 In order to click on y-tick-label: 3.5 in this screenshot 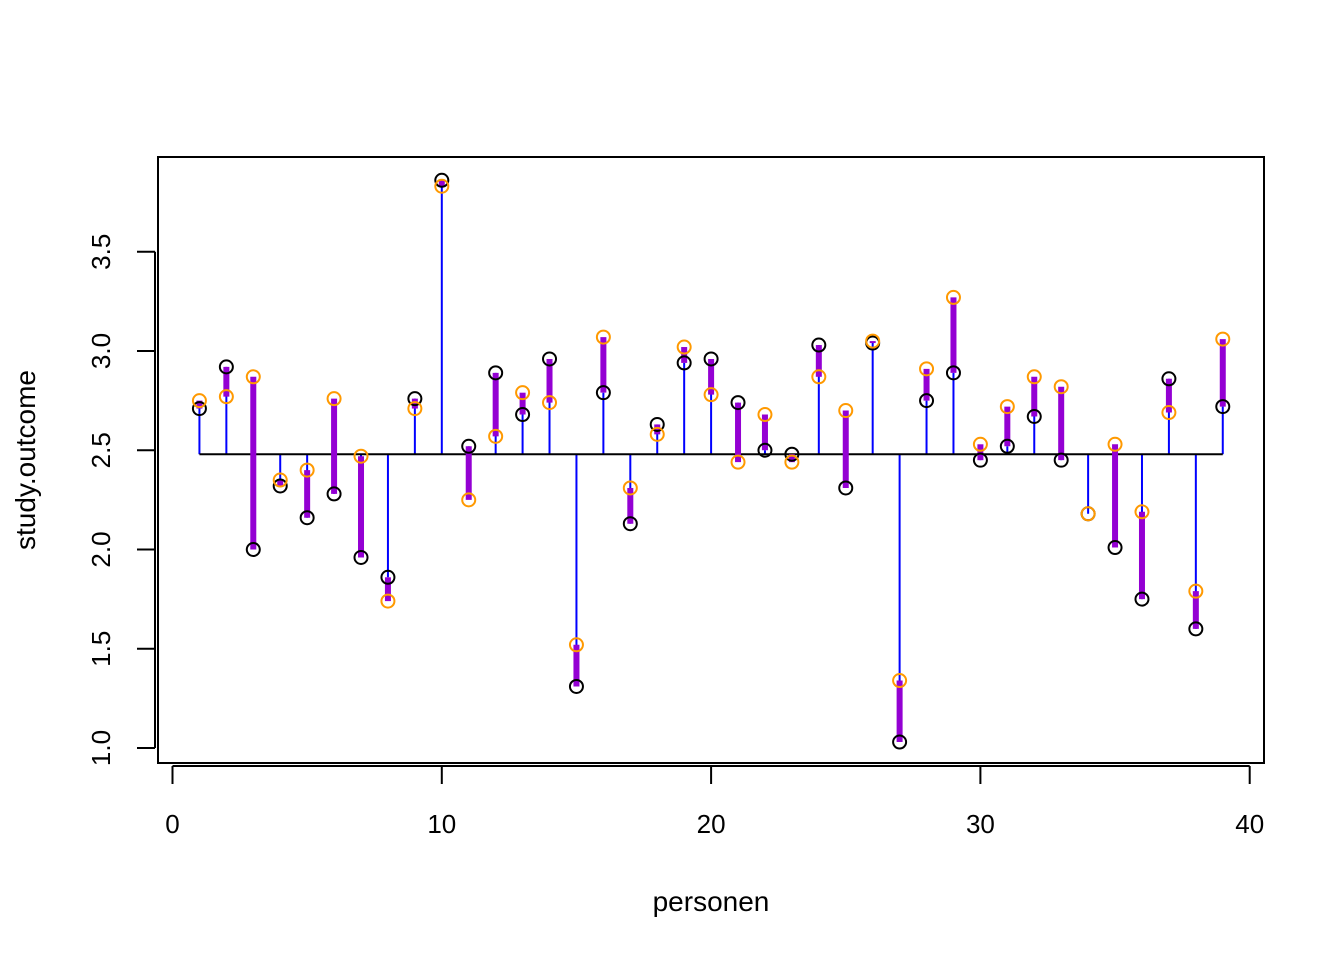, I will do `click(101, 252)`.